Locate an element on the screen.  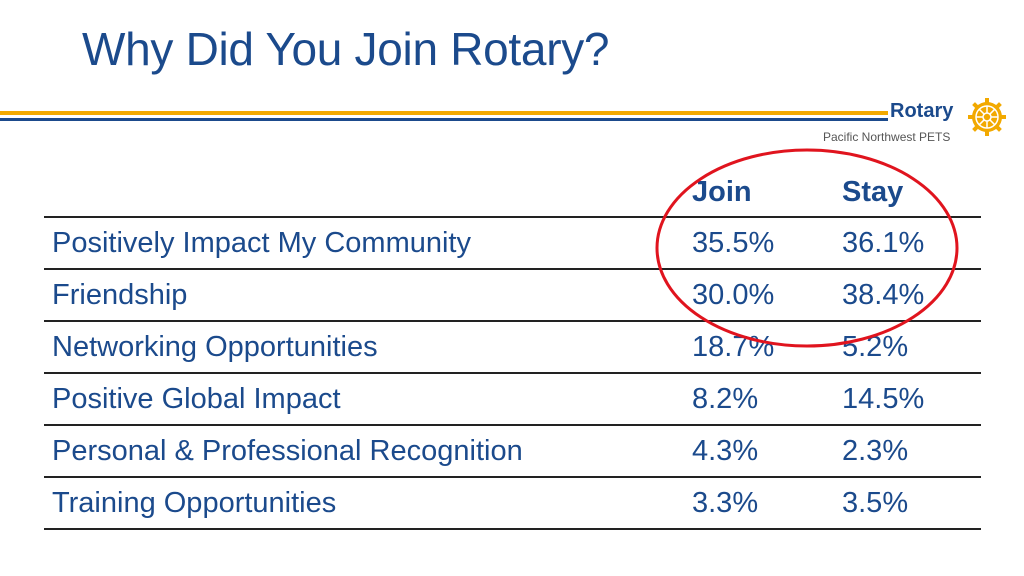
page-title: Why Did You Join Rotary? is located at coordinates (346, 49).